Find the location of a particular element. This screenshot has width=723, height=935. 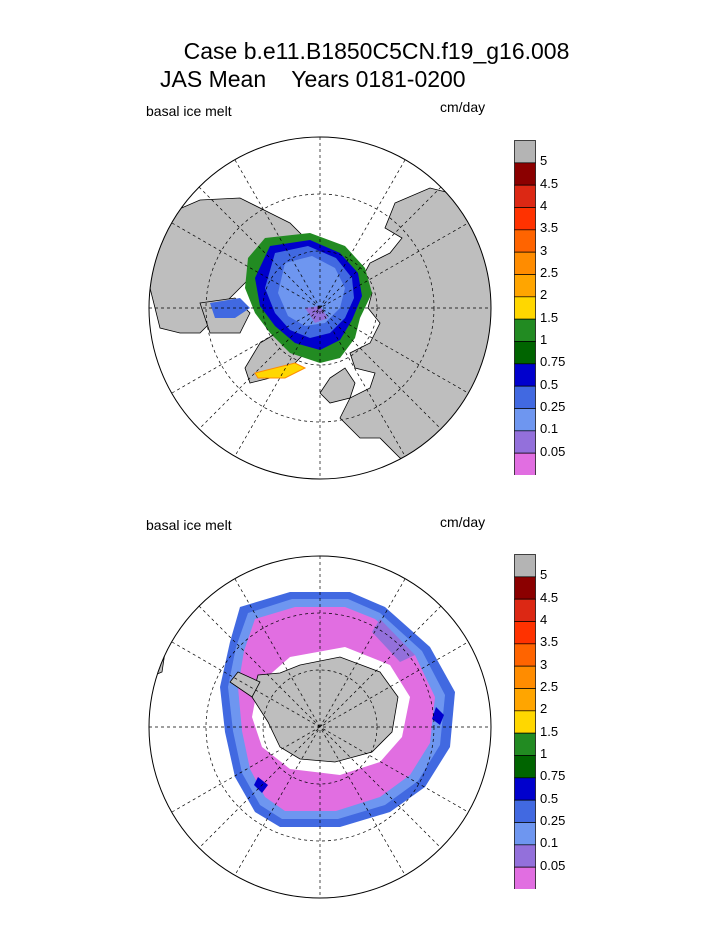

colorbar-south-tick-label: 0.1 is located at coordinates (549, 843).